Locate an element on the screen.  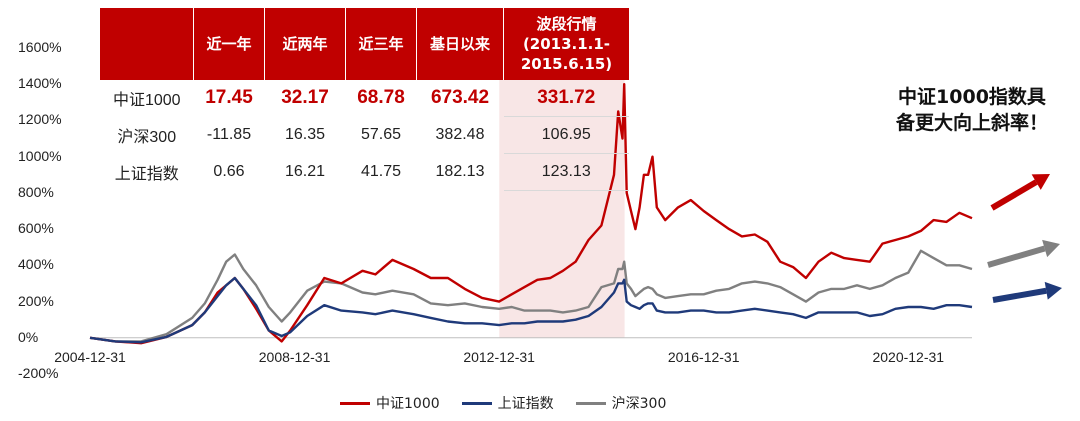
x-tick-label: 2012-12-31 is located at coordinates (499, 357).